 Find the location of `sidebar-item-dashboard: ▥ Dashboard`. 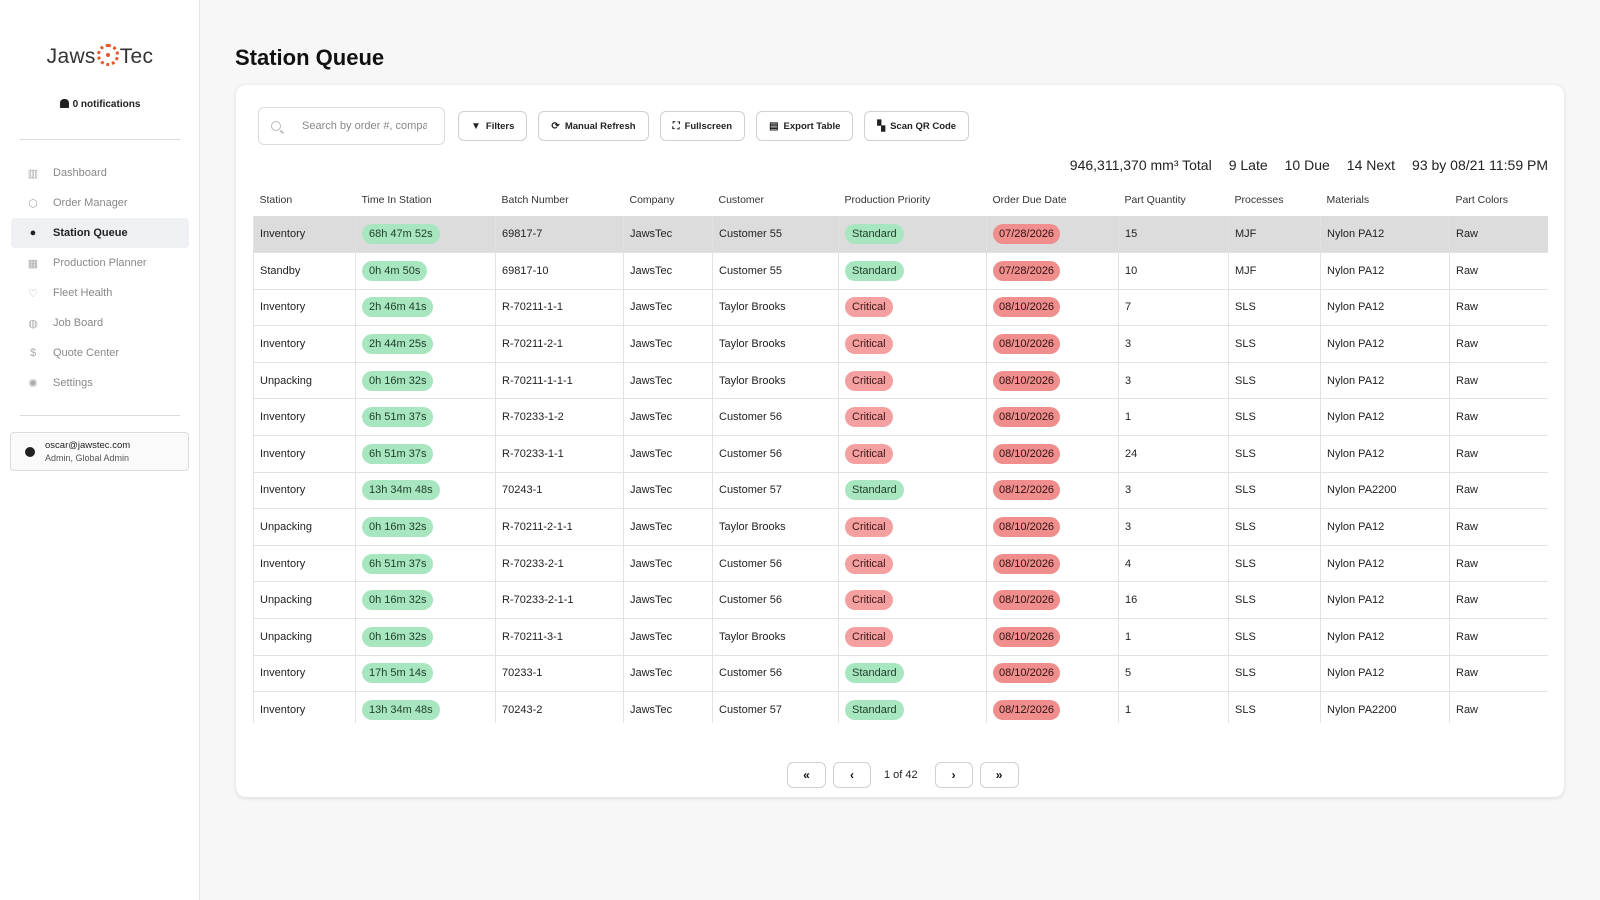

sidebar-item-dashboard: ▥ Dashboard is located at coordinates (100, 173).